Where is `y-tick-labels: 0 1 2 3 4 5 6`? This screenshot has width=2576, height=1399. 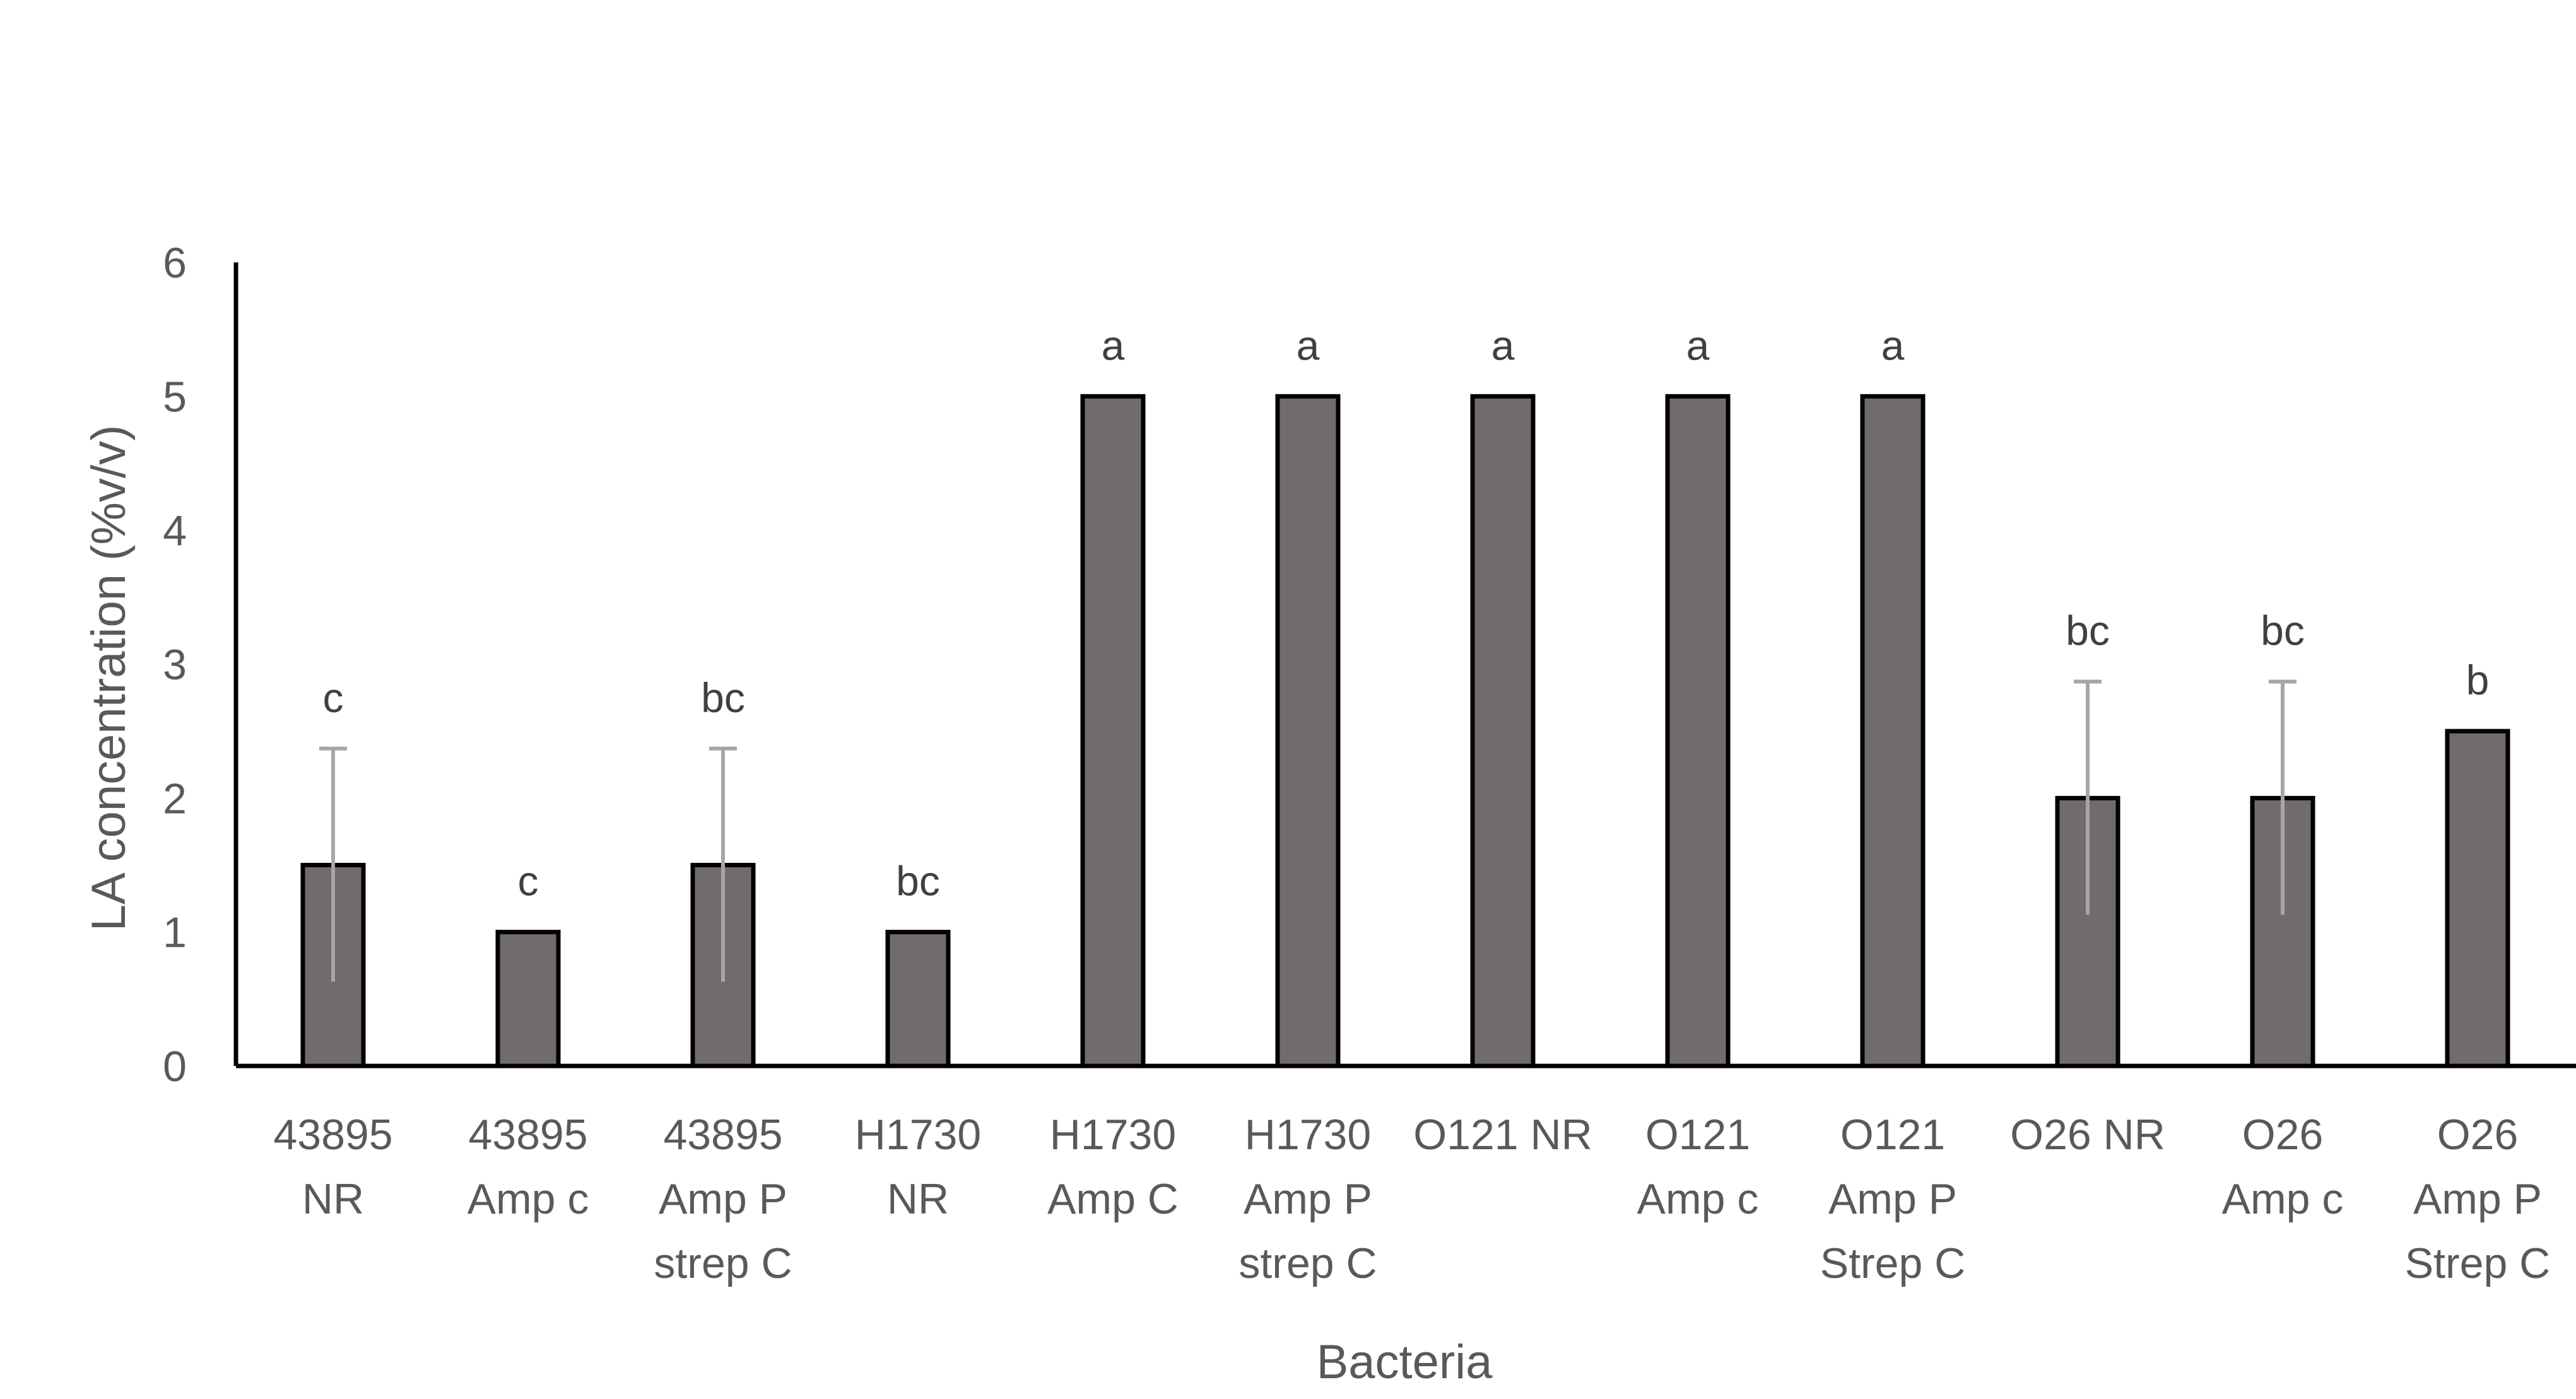
y-tick-labels: 0 1 2 3 4 5 6 is located at coordinates (175, 665).